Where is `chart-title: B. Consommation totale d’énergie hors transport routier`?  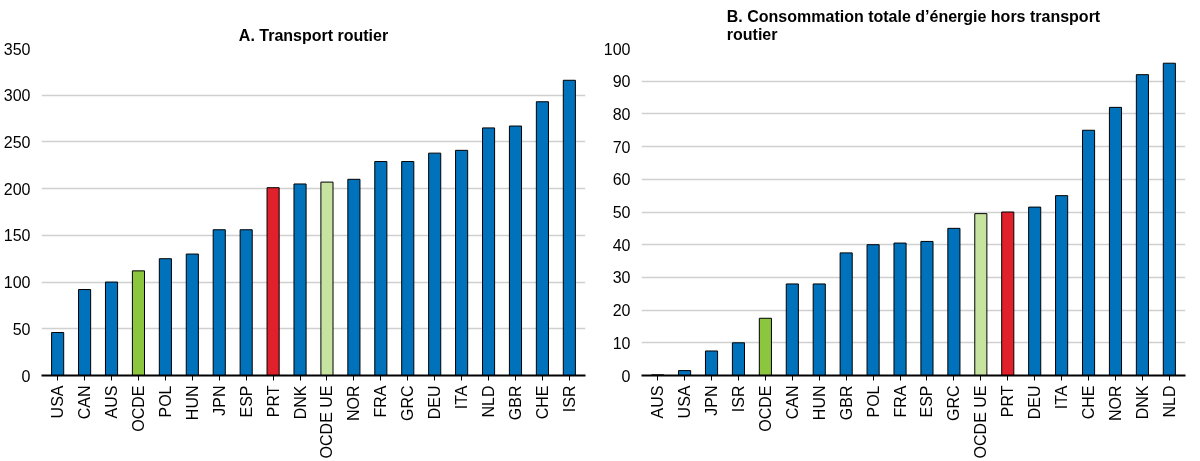
chart-title: B. Consommation totale d’énergie hors transport routier is located at coordinates (913, 25).